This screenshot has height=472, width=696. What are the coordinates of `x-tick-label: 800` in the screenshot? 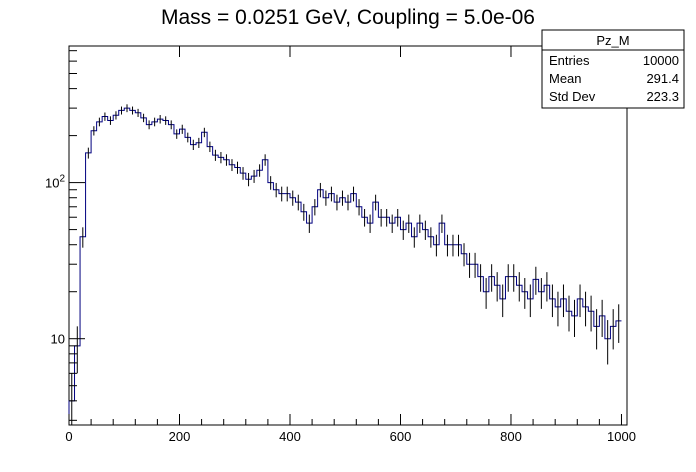 It's located at (511, 436).